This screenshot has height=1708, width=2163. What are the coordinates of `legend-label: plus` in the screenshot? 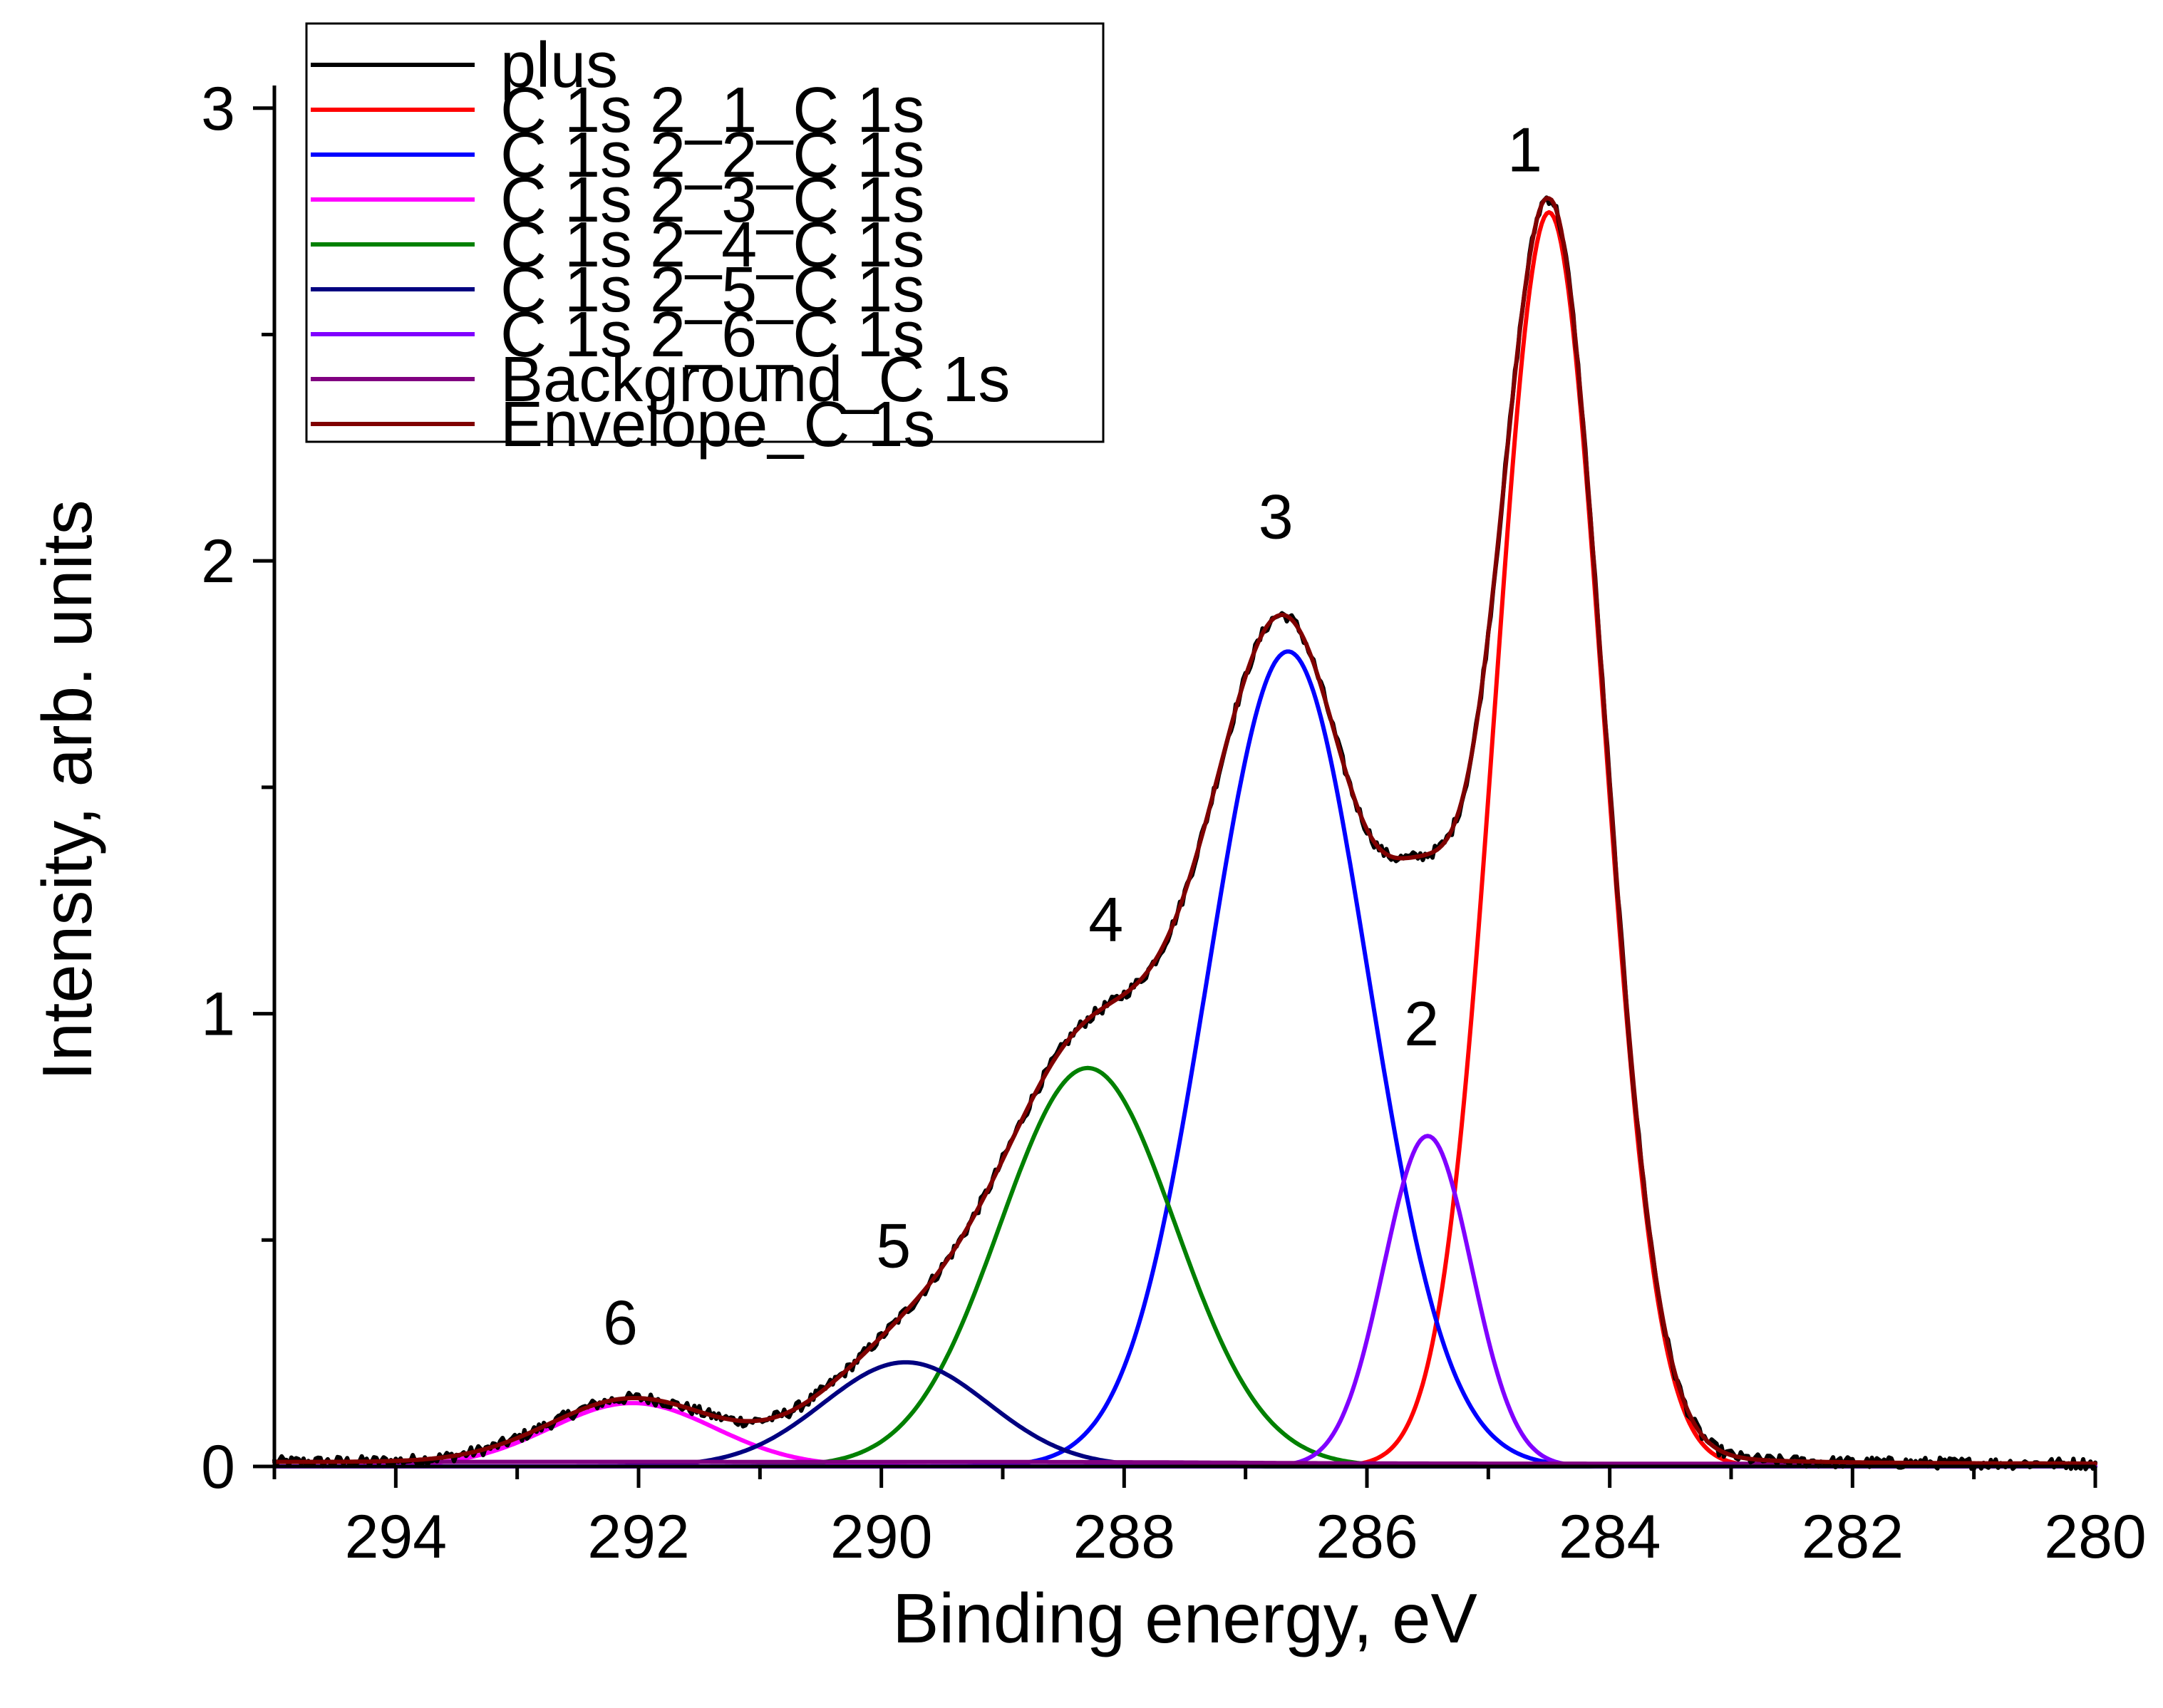 It's located at (559, 65).